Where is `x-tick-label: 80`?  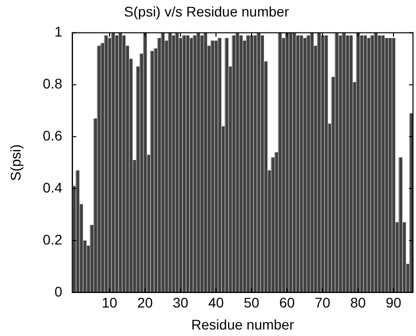 x-tick-label: 80 is located at coordinates (358, 302).